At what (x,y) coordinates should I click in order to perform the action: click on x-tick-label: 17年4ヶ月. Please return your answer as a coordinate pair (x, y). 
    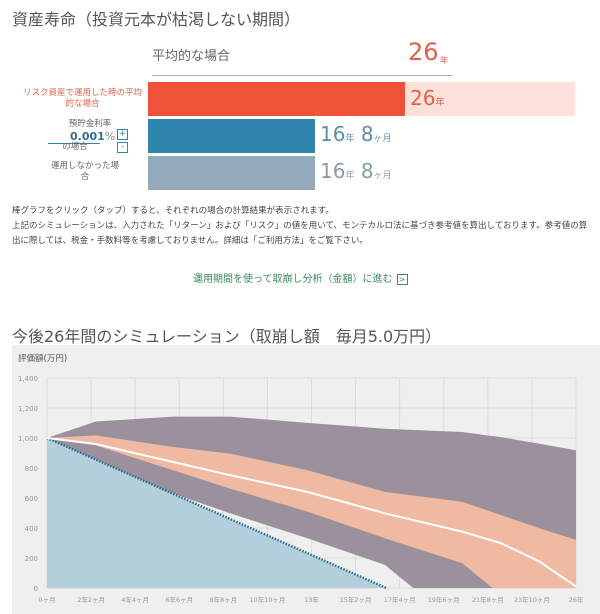
    Looking at the image, I should click on (400, 599).